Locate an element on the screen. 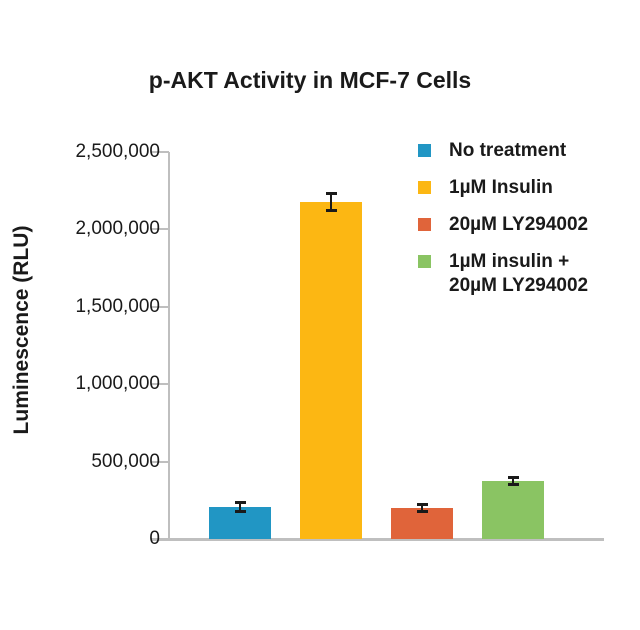 This screenshot has height=630, width=640. legend-item: 1µM Insulin is located at coordinates (503, 188).